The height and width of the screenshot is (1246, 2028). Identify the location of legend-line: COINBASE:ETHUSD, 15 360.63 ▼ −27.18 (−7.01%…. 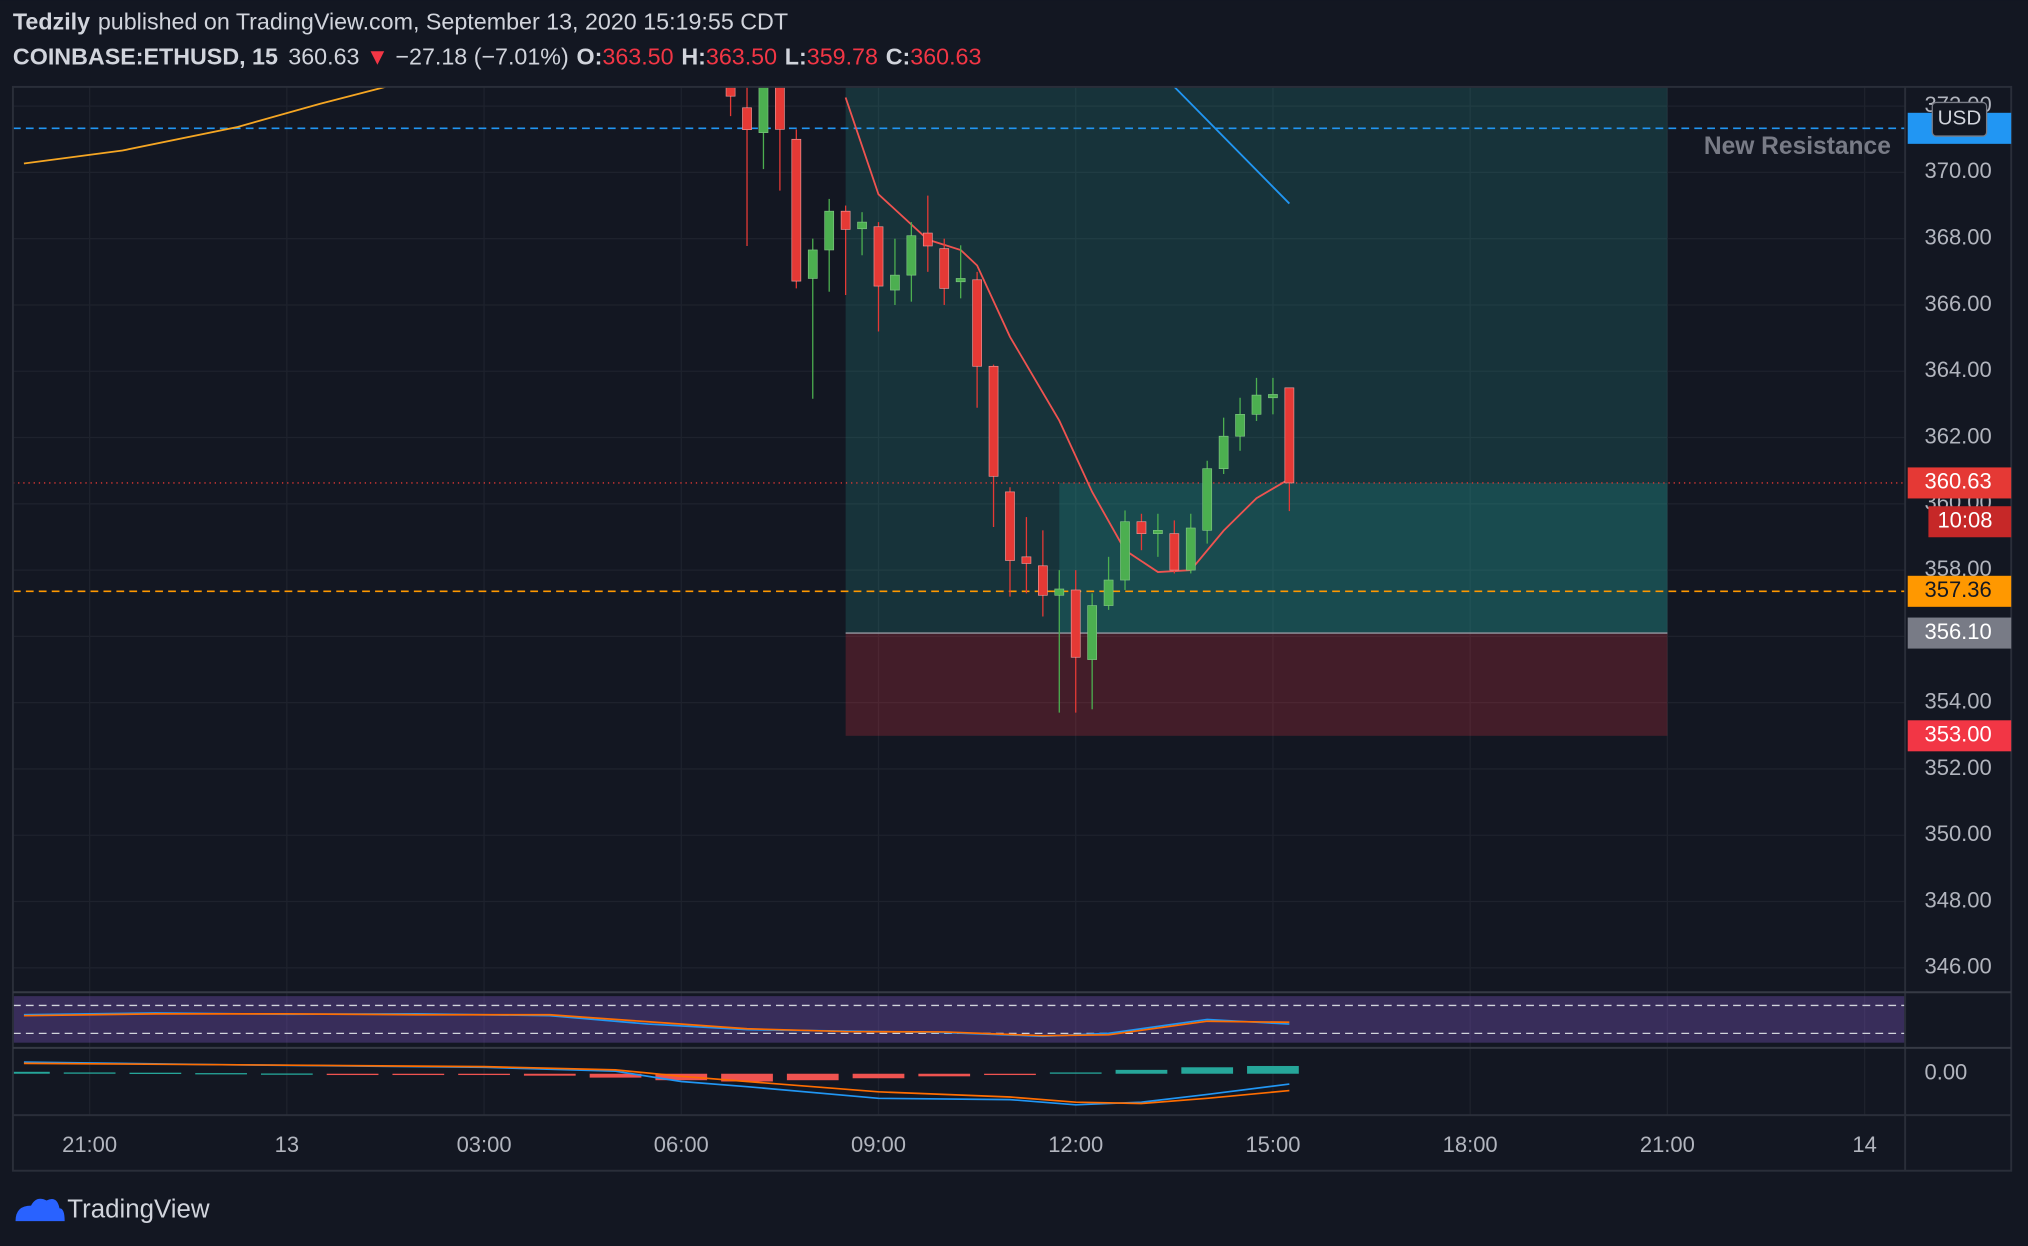
(497, 57).